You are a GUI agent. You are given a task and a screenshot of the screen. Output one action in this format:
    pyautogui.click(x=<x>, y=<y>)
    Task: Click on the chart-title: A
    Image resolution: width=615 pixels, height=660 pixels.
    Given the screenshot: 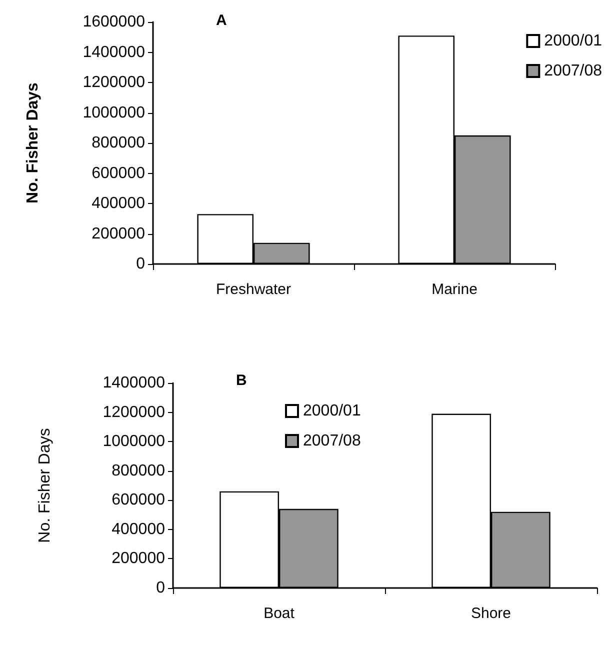 What is the action you would take?
    pyautogui.click(x=221, y=20)
    